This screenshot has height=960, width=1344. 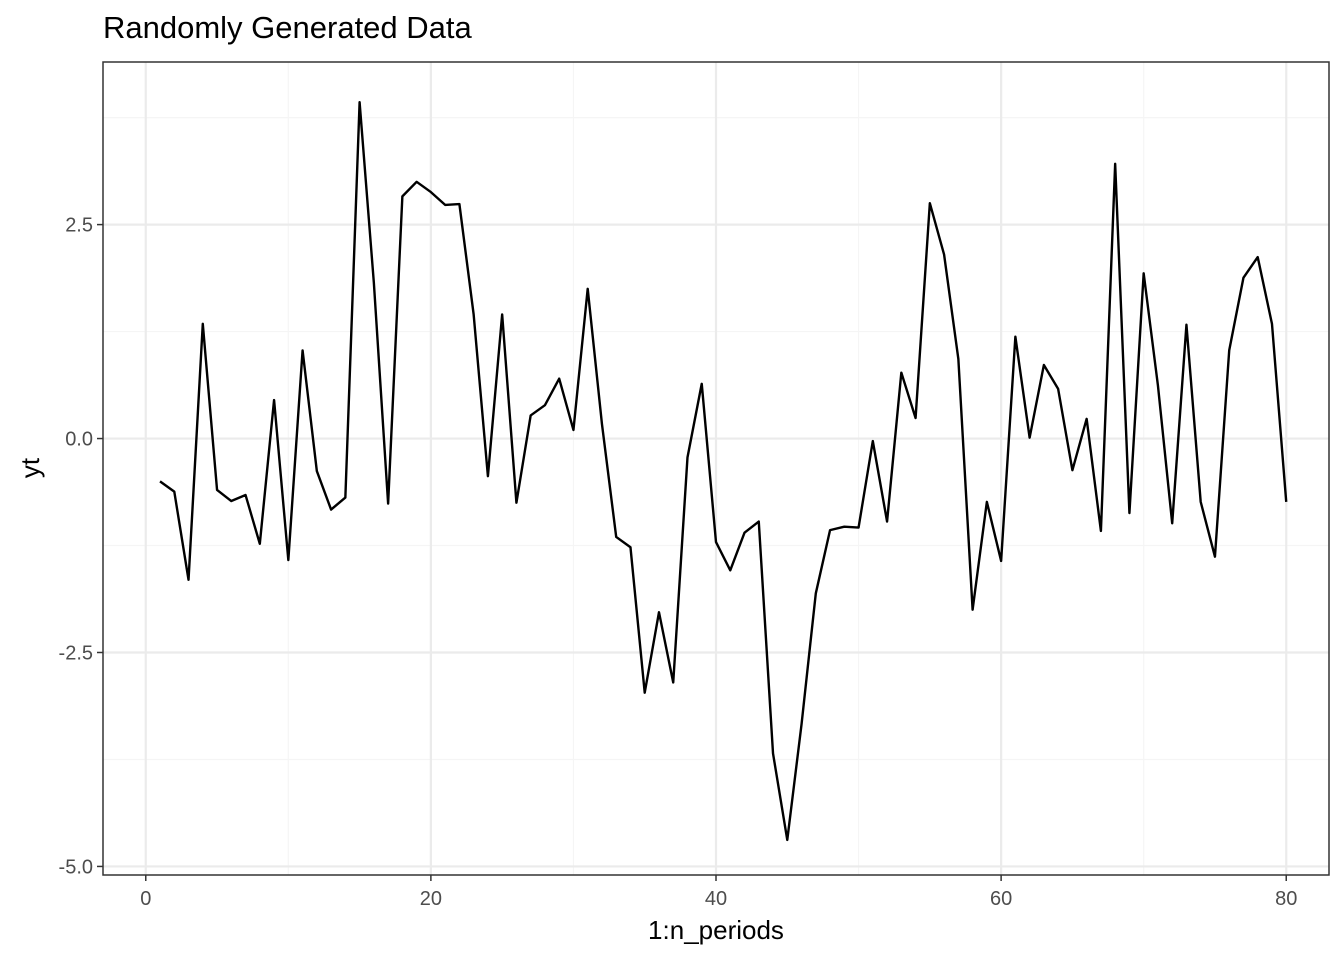 I want to click on y-axis-label: yt, so click(x=30, y=467).